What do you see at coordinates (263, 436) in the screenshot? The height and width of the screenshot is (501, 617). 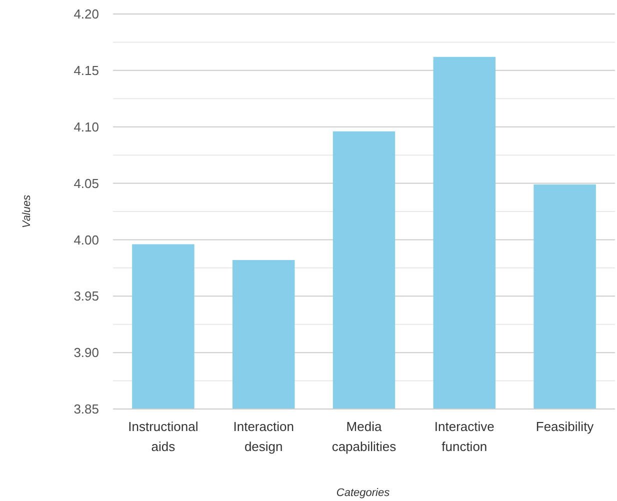 I see `x-tick-label: Interaction design` at bounding box center [263, 436].